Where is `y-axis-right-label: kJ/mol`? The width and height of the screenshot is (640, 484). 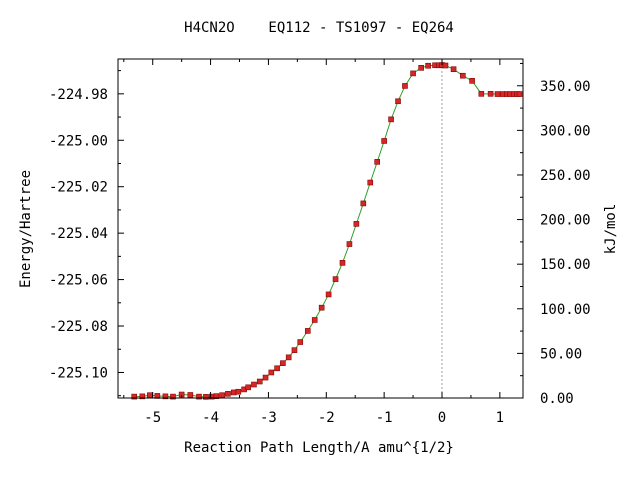 y-axis-right-label: kJ/mol is located at coordinates (611, 229).